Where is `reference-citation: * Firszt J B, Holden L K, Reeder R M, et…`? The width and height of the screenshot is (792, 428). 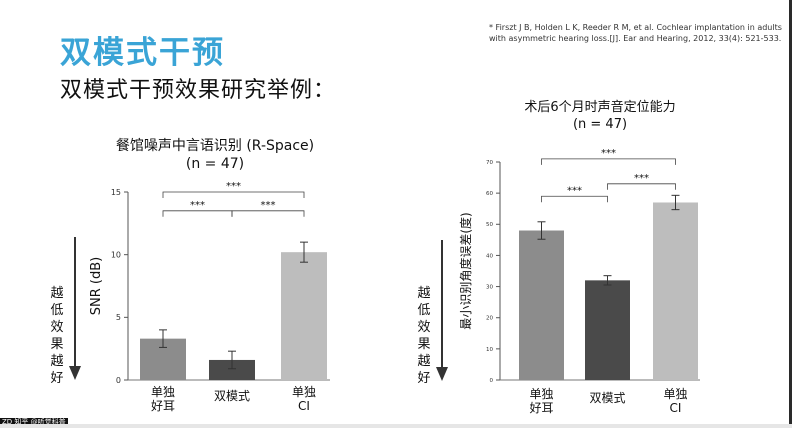
reference-citation: * Firszt J B, Holden L K, Reeder R M, et… is located at coordinates (635, 33).